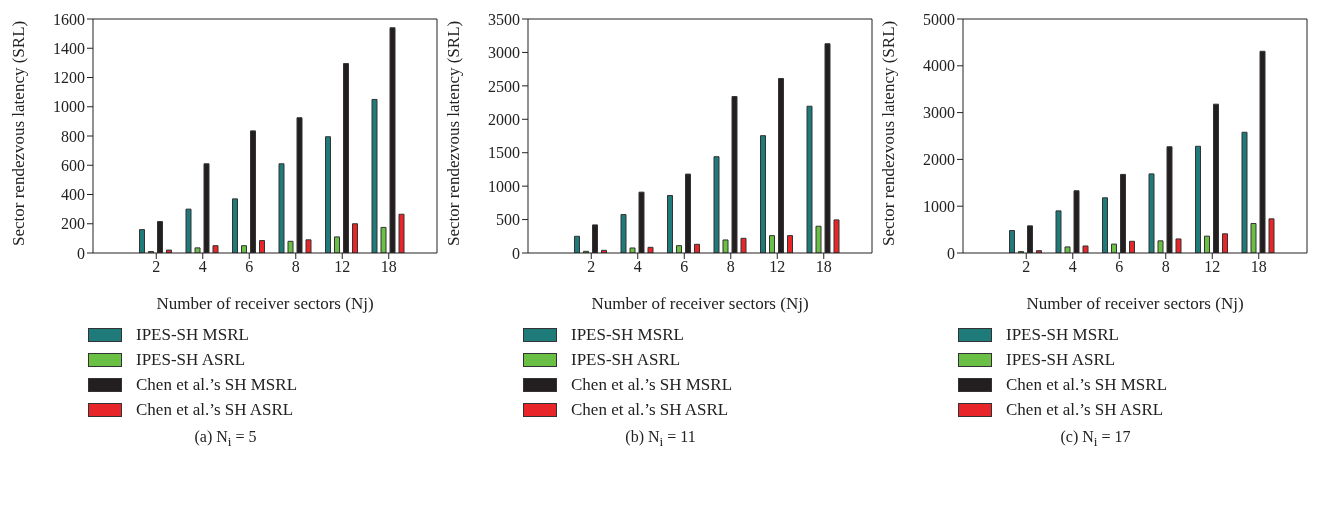  What do you see at coordinates (69, 48) in the screenshot?
I see `y-tick-label: 1400` at bounding box center [69, 48].